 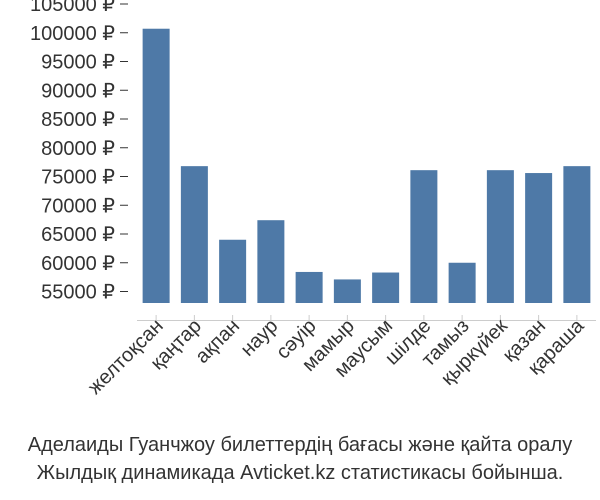 What do you see at coordinates (78, 206) in the screenshot?
I see `y-tick-label: 70000 ₽` at bounding box center [78, 206].